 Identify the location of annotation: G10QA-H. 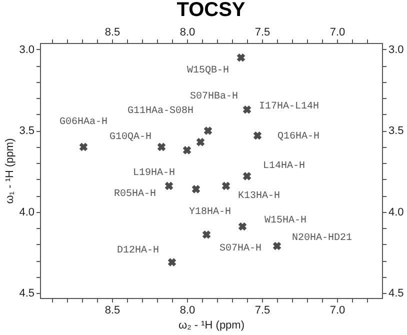
(130, 137).